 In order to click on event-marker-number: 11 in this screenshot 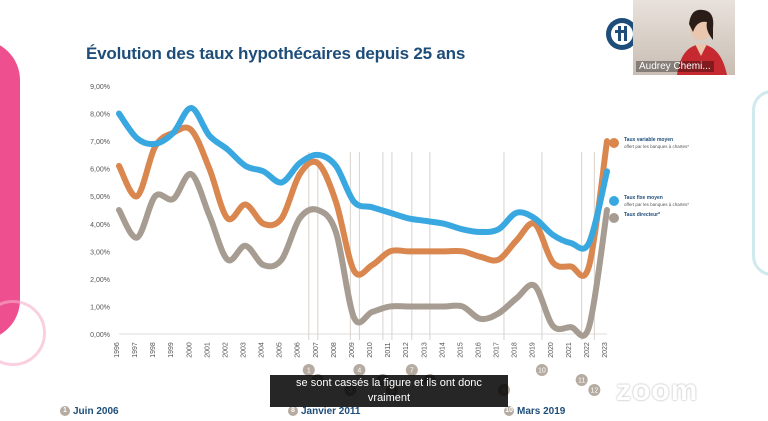, I will do `click(581, 381)`.